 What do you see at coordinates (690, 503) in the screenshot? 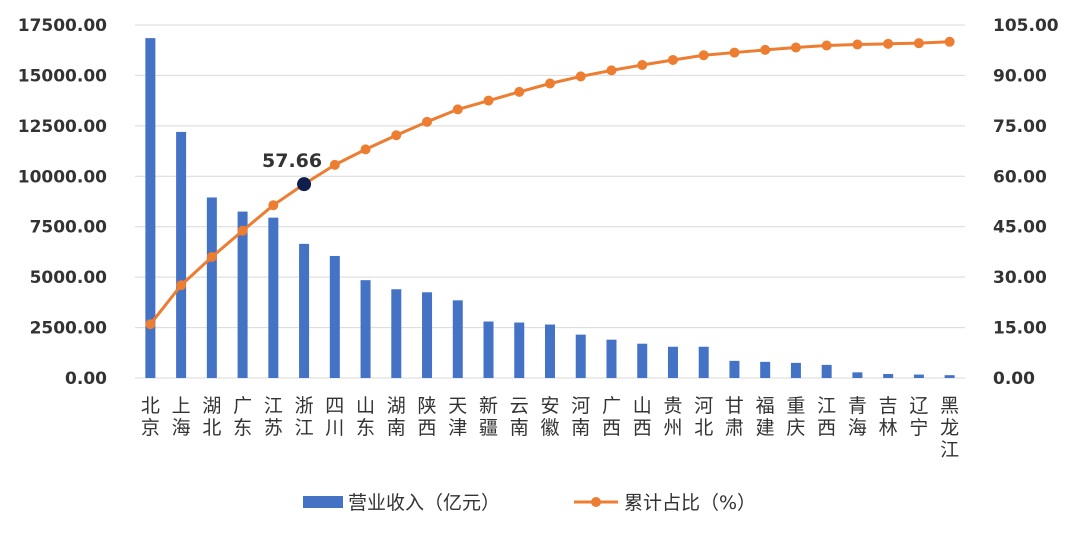
I see `legend-line-label: 累计占比（%）` at bounding box center [690, 503].